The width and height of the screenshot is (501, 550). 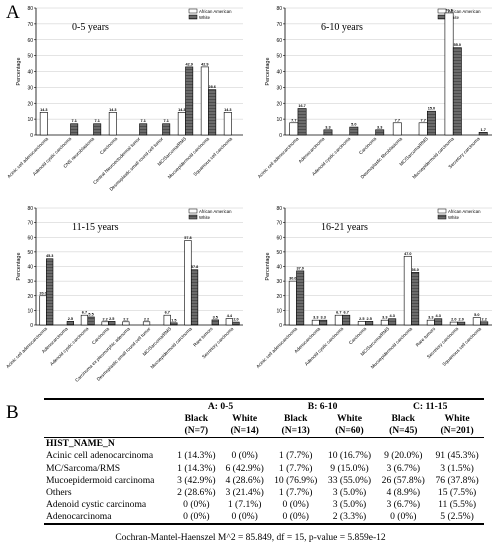 What do you see at coordinates (344, 227) in the screenshot?
I see `chart-title: 16-21 years` at bounding box center [344, 227].